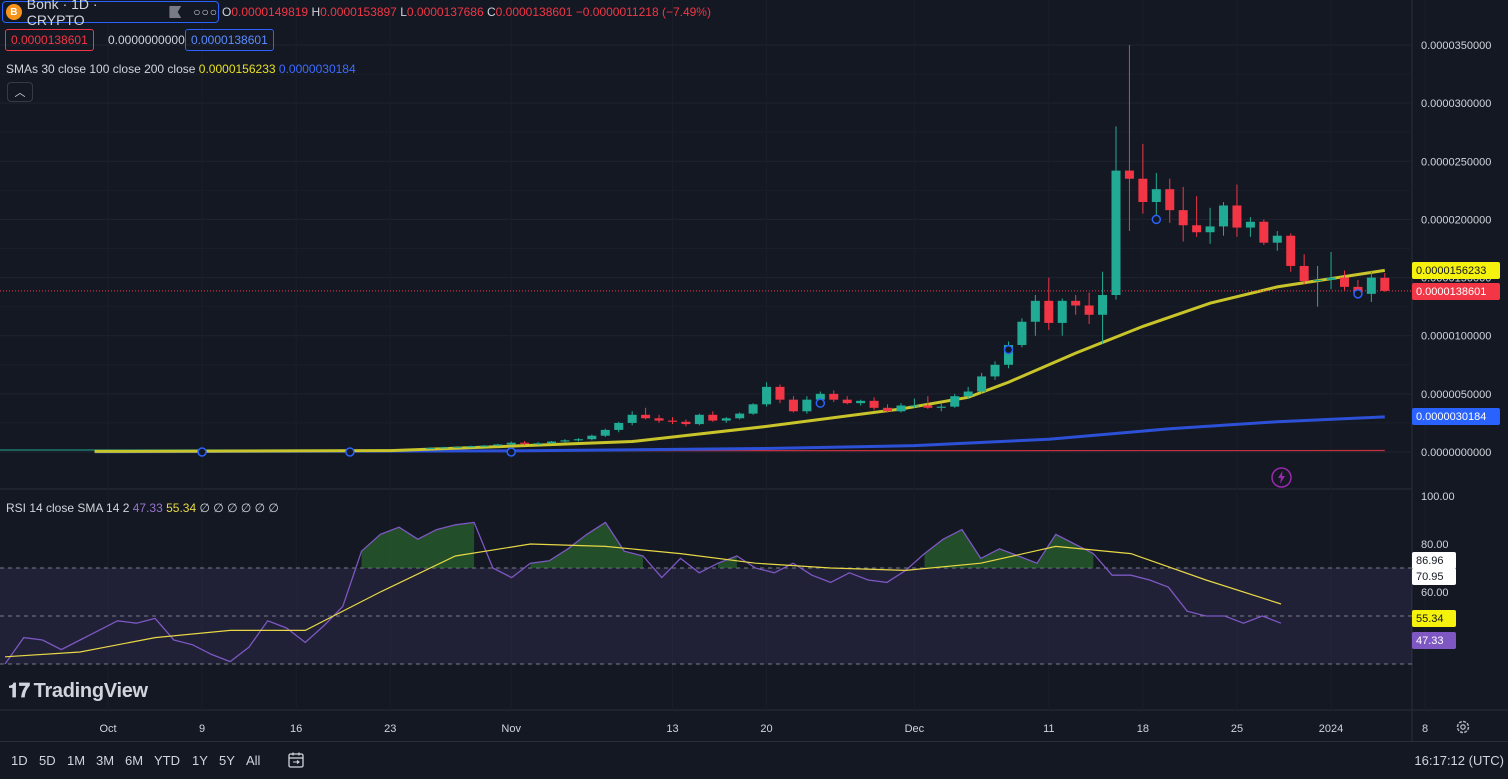 The width and height of the screenshot is (1508, 779). I want to click on collapse-legend-button: ︿, so click(20, 92).